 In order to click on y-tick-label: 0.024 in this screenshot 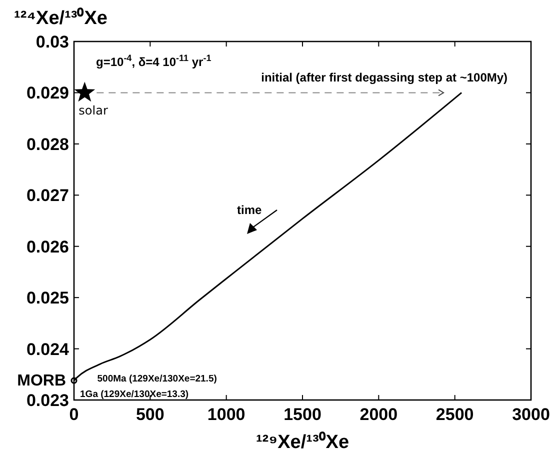, I will do `click(48, 349)`.